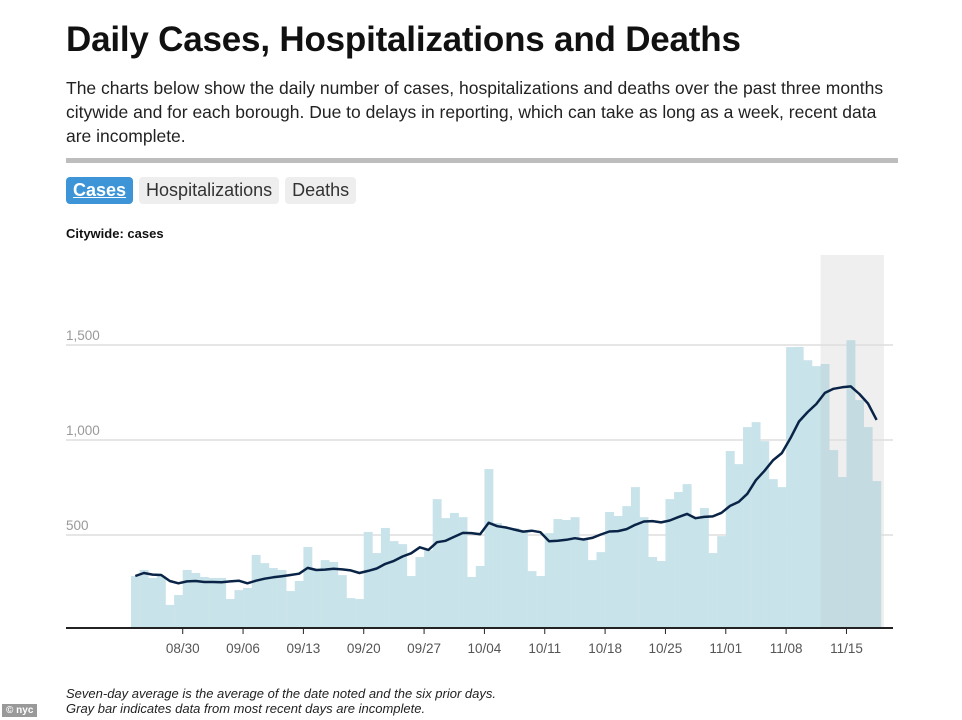 This screenshot has width=962, height=720. Describe the element at coordinates (485, 648) in the screenshot. I see `x-tick-label: 10/04` at that location.